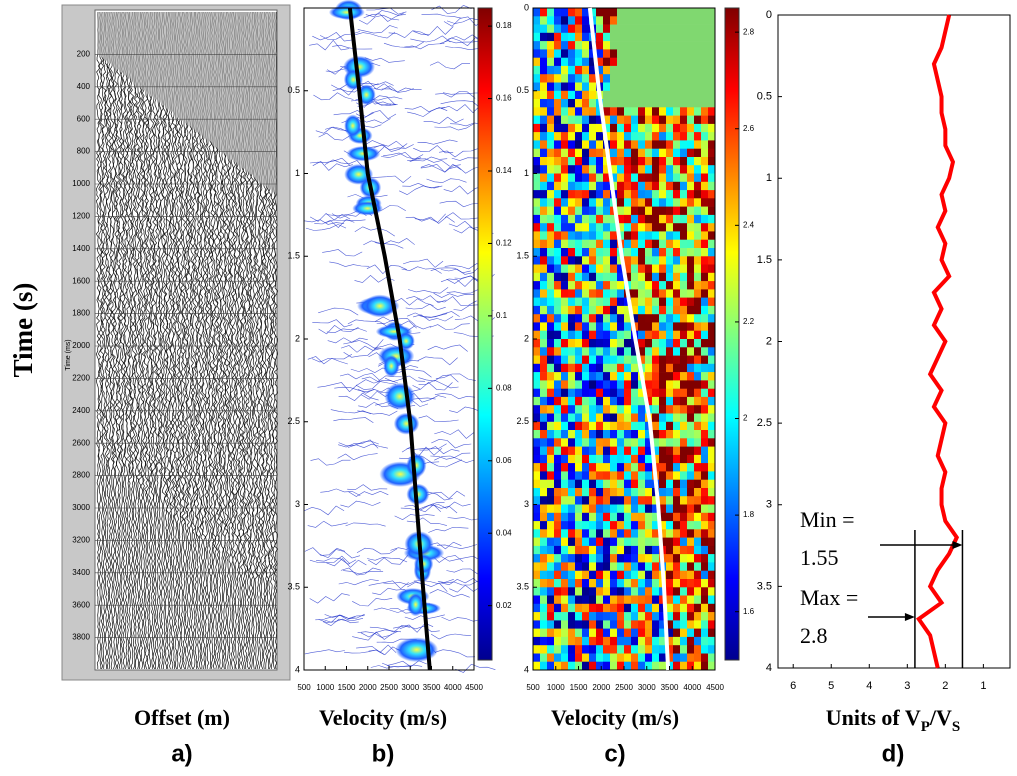  Describe the element at coordinates (769, 15) in the screenshot. I see `y-tick-label: 0` at that location.